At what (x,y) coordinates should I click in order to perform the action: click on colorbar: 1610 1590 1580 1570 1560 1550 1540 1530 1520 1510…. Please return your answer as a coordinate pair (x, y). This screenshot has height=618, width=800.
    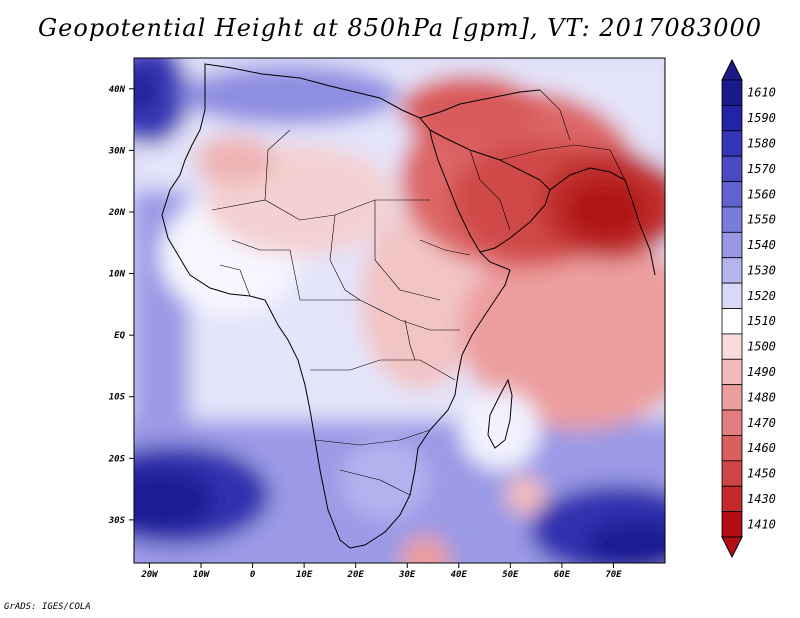
    Looking at the image, I should click on (748, 308).